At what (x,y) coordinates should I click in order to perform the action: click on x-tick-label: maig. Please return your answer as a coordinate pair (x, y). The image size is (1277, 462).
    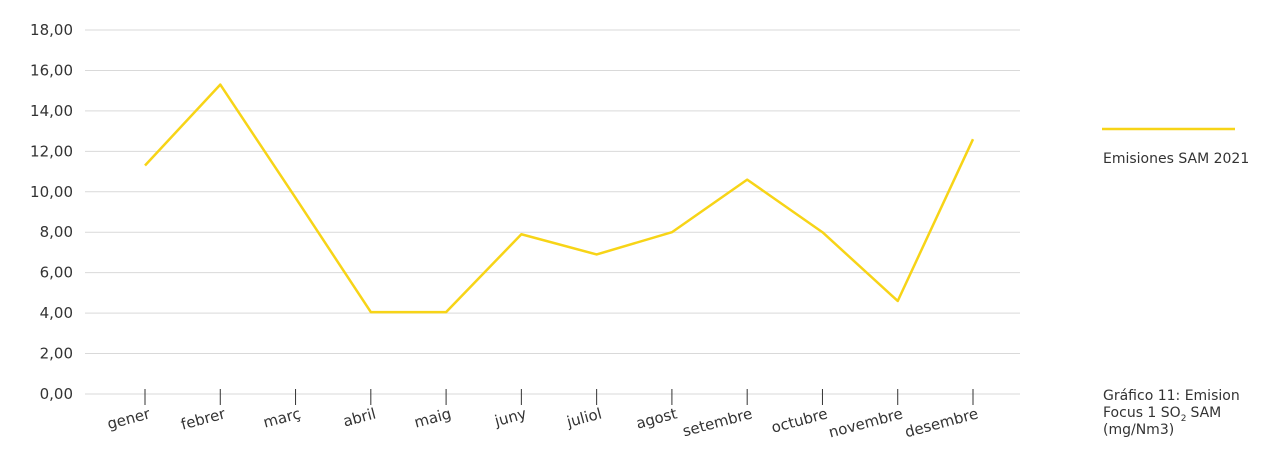
    Looking at the image, I should click on (432, 417).